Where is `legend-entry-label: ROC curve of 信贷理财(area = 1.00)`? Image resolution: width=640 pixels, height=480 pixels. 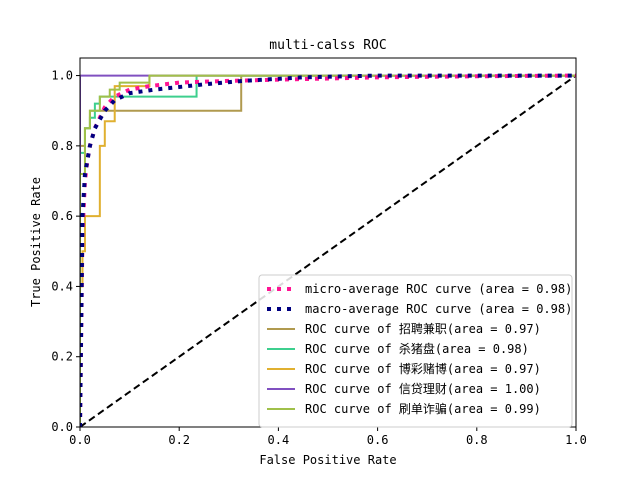
legend-entry-label: ROC curve of 信贷理财(area = 1.00) is located at coordinates (423, 389).